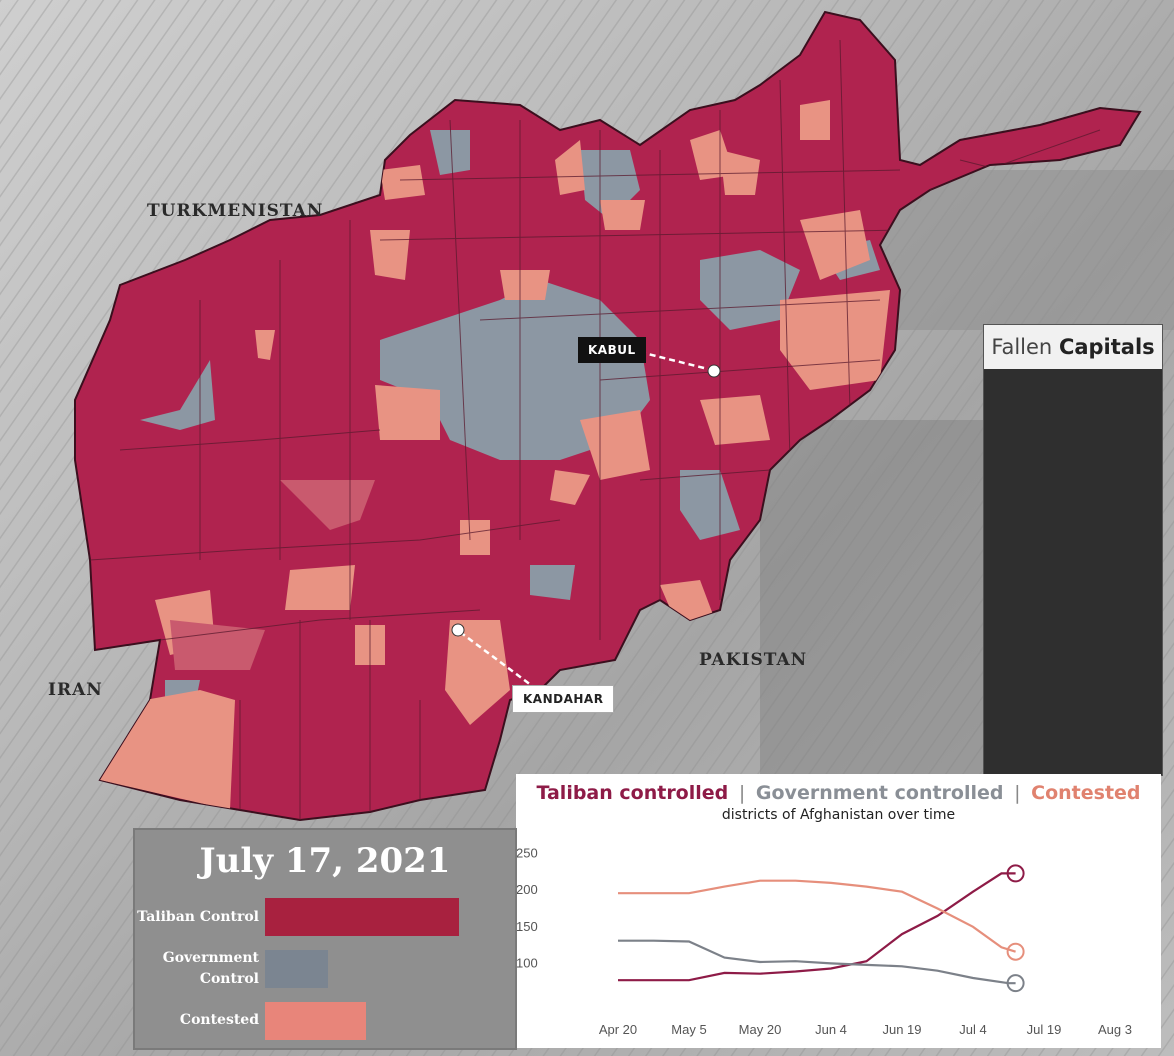 The image size is (1174, 1056). Describe the element at coordinates (458, 630) in the screenshot. I see `kandahar-marker` at that location.